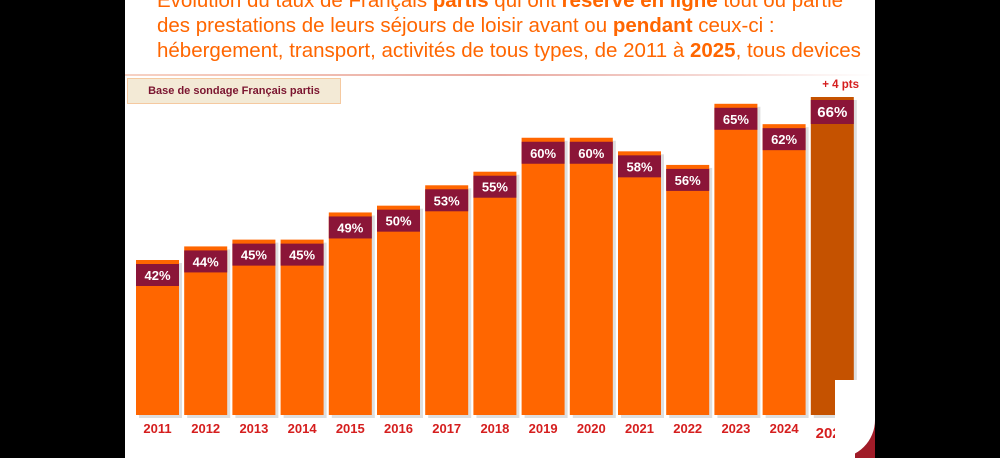  What do you see at coordinates (639, 283) in the screenshot?
I see `bar-2021` at bounding box center [639, 283].